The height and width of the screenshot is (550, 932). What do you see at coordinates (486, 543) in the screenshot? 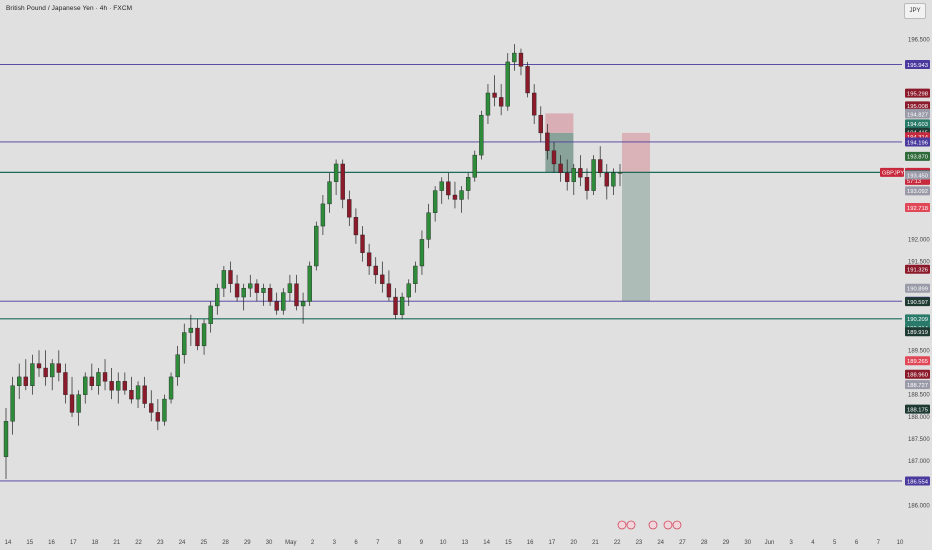
I see `x-tick-label-22: 14` at bounding box center [486, 543].